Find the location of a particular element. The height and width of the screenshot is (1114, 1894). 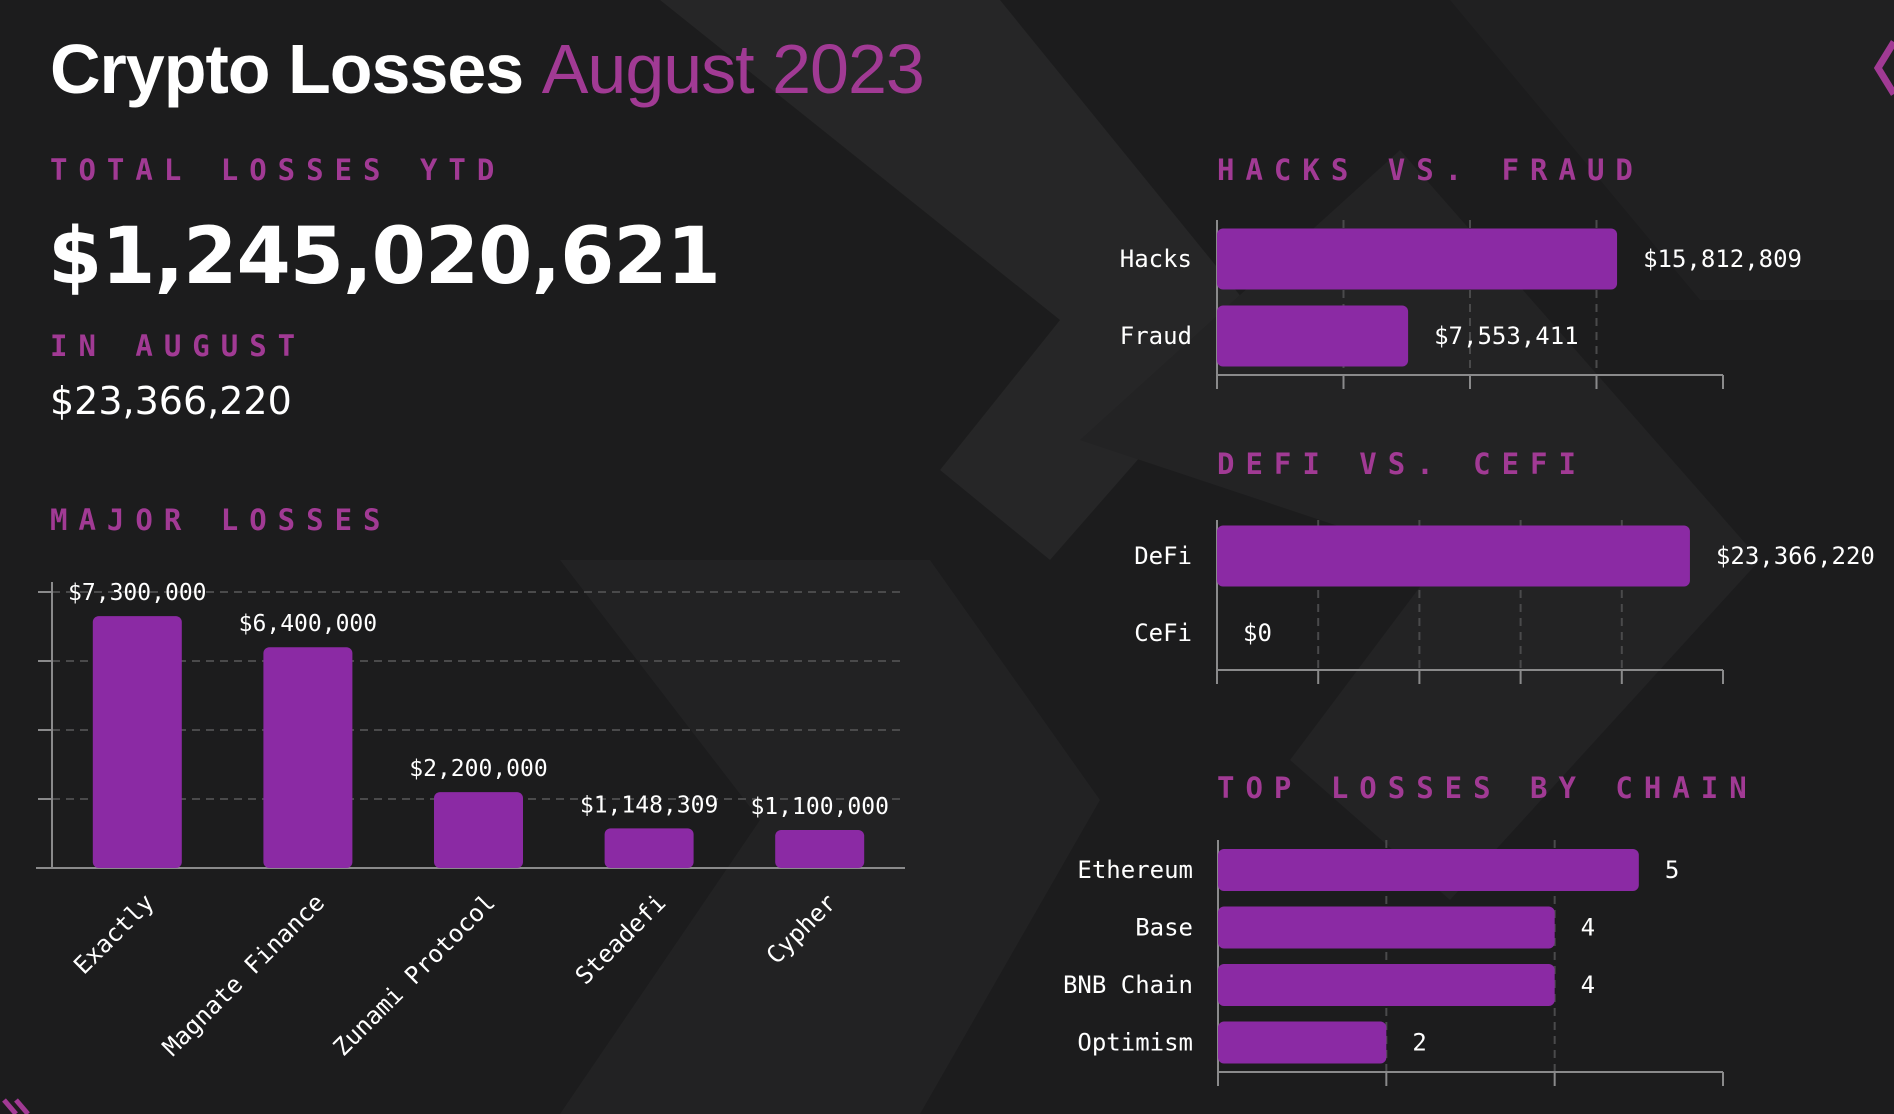

title-accent: August 2023 is located at coordinates (733, 69).